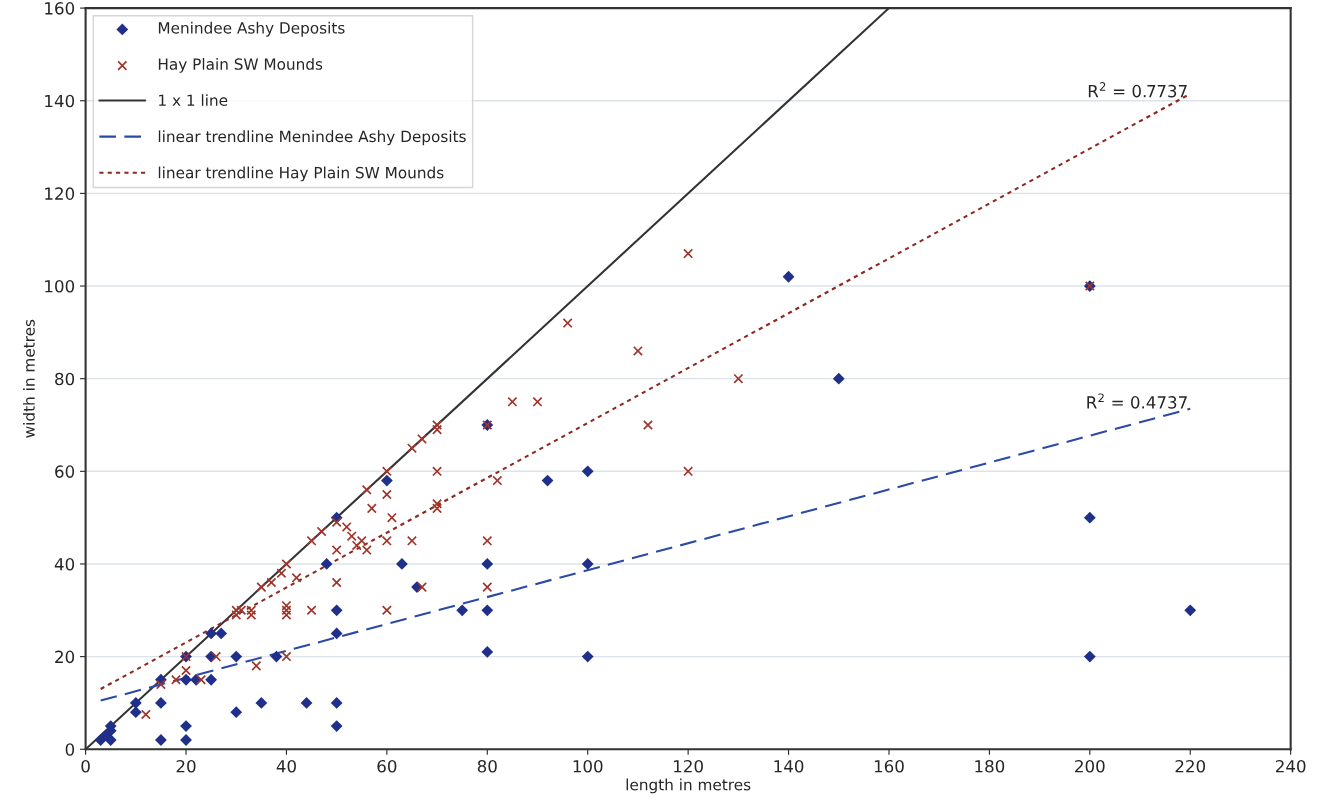 This screenshot has width=1317, height=810. What do you see at coordinates (990, 766) in the screenshot?
I see `x-tick-label: 180` at bounding box center [990, 766].